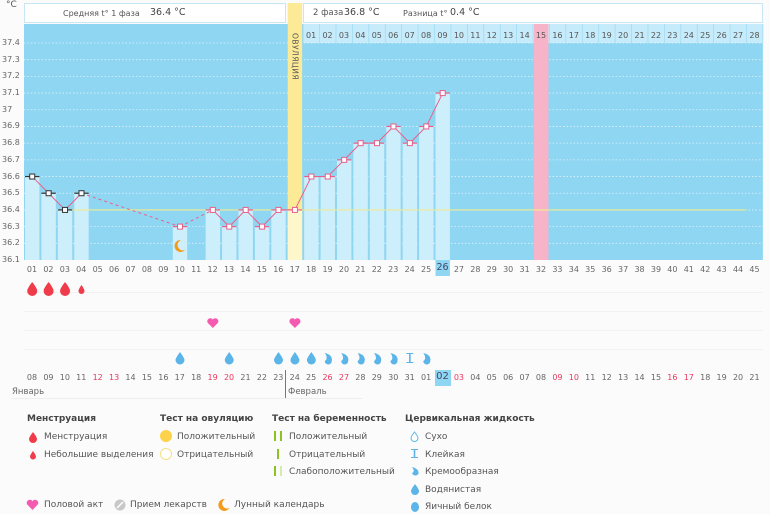 The width and height of the screenshot is (770, 514). Describe the element at coordinates (491, 377) in the screenshot. I see `calendar-date: 05` at that location.